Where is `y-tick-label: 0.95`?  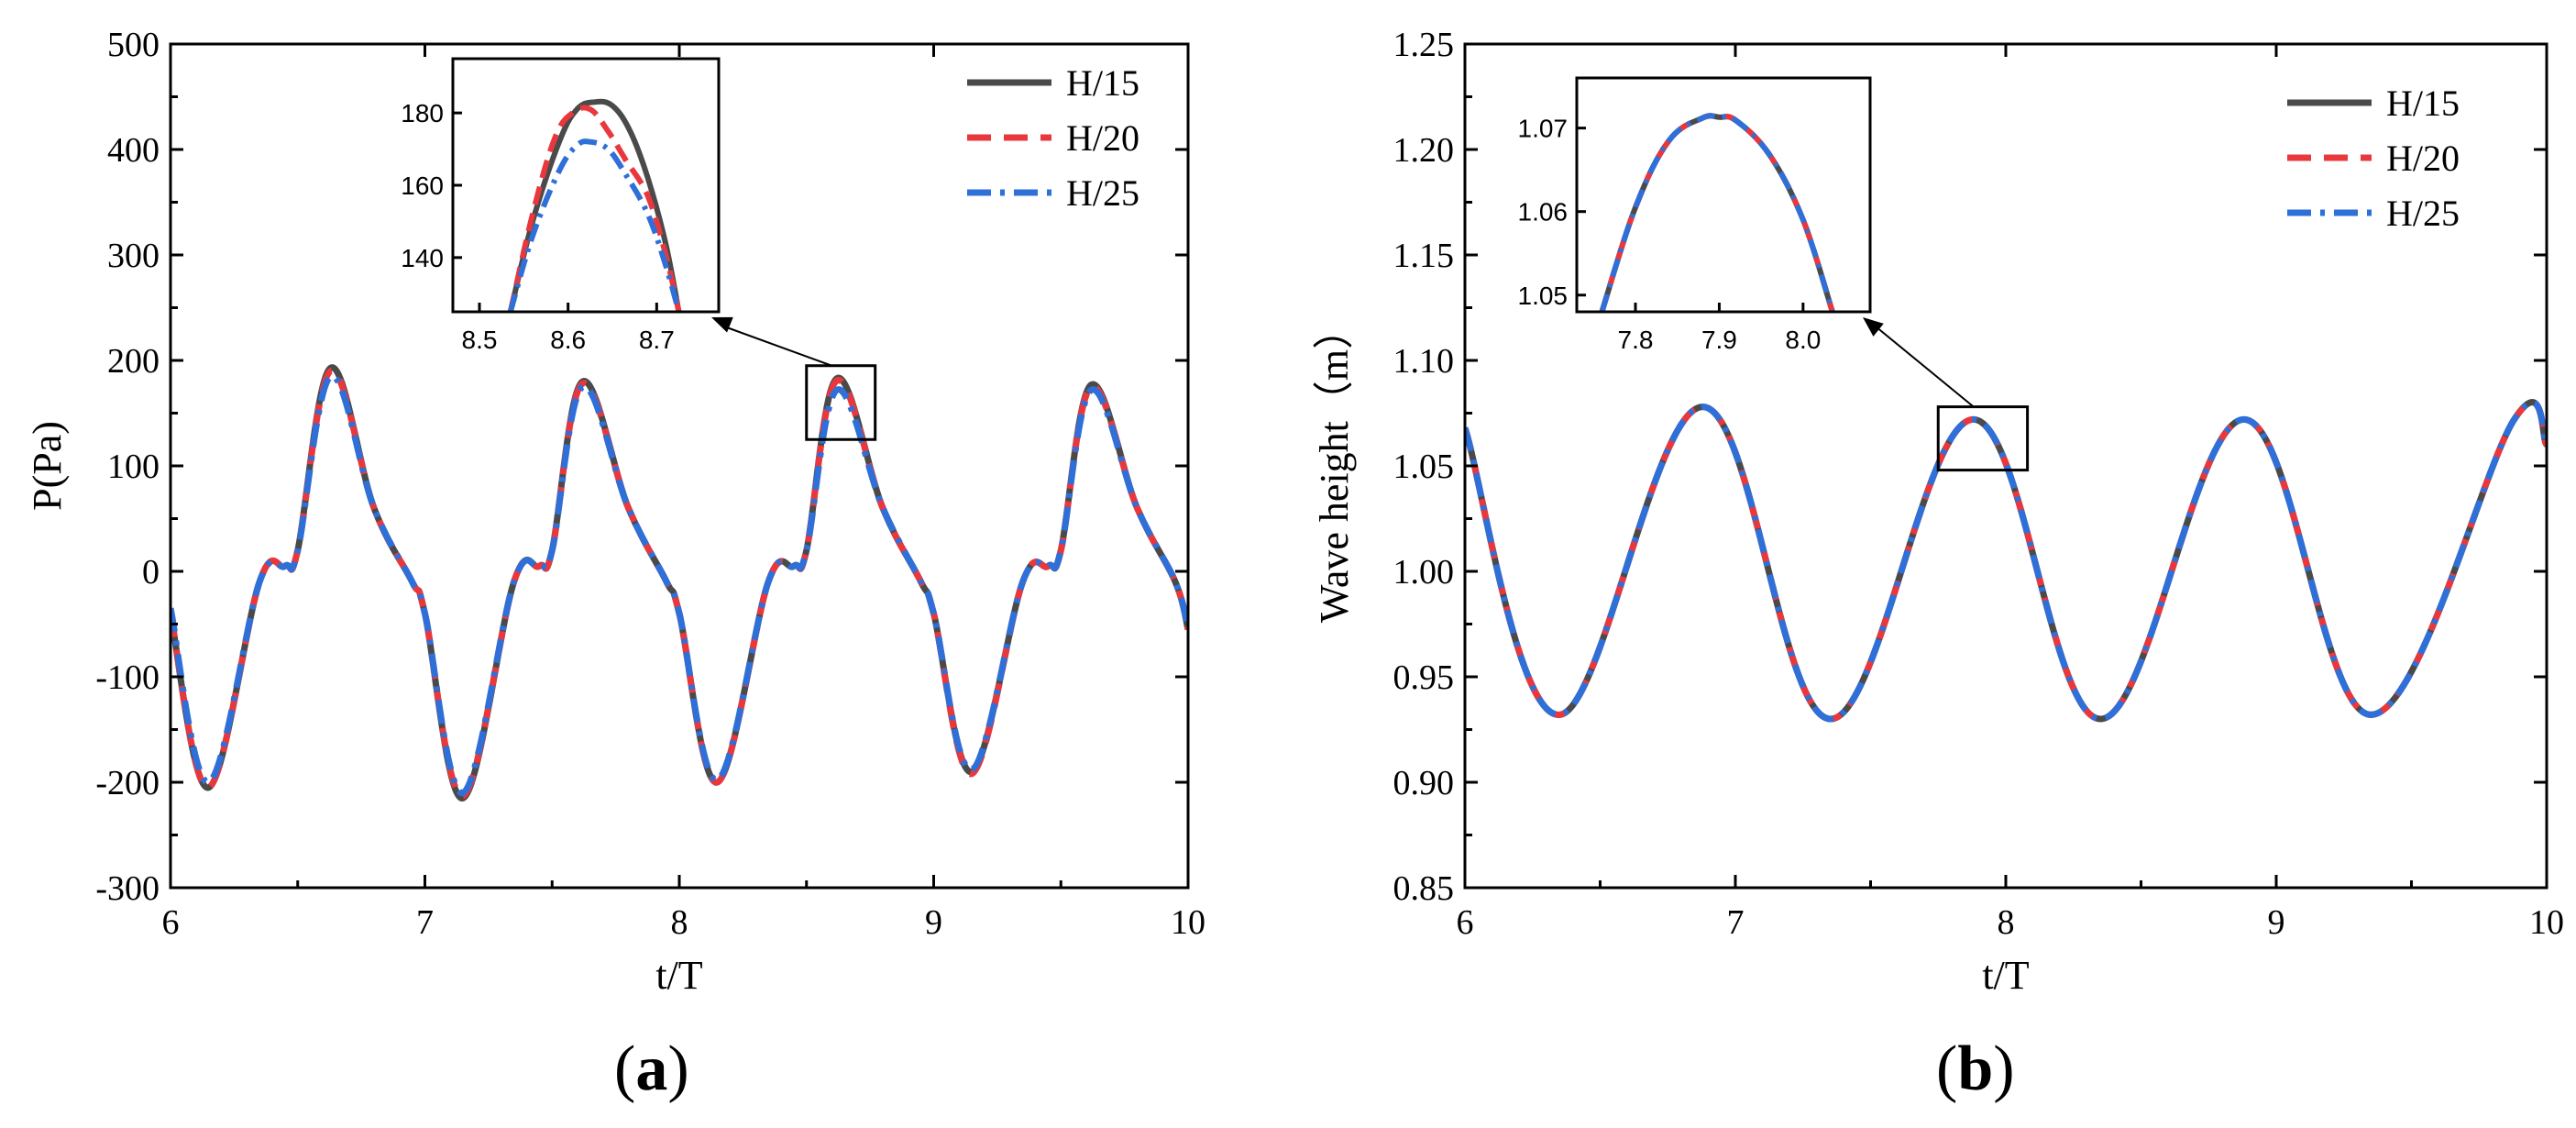 y-tick-label: 0.95 is located at coordinates (1424, 677).